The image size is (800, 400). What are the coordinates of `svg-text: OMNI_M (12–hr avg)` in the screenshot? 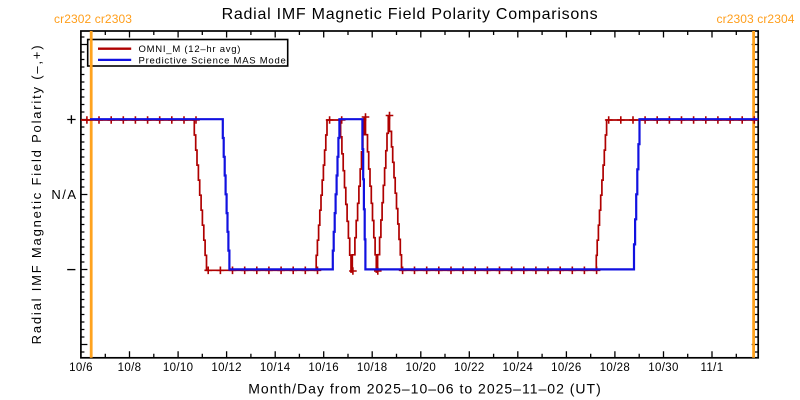 It's located at (190, 49).